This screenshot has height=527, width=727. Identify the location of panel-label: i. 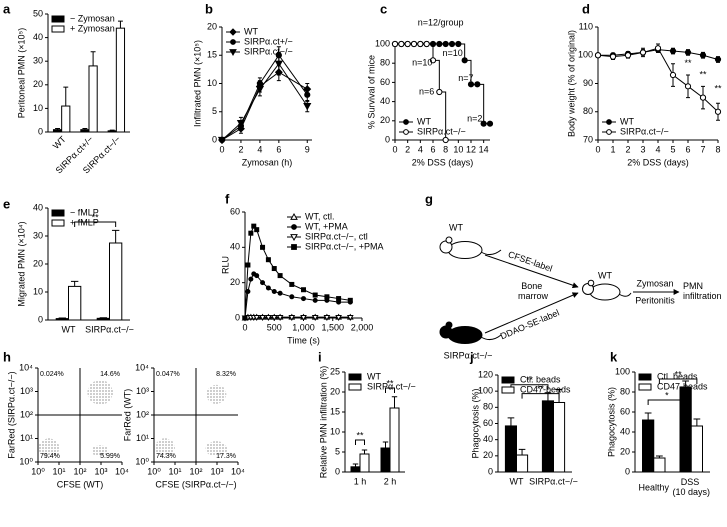
(320, 356).